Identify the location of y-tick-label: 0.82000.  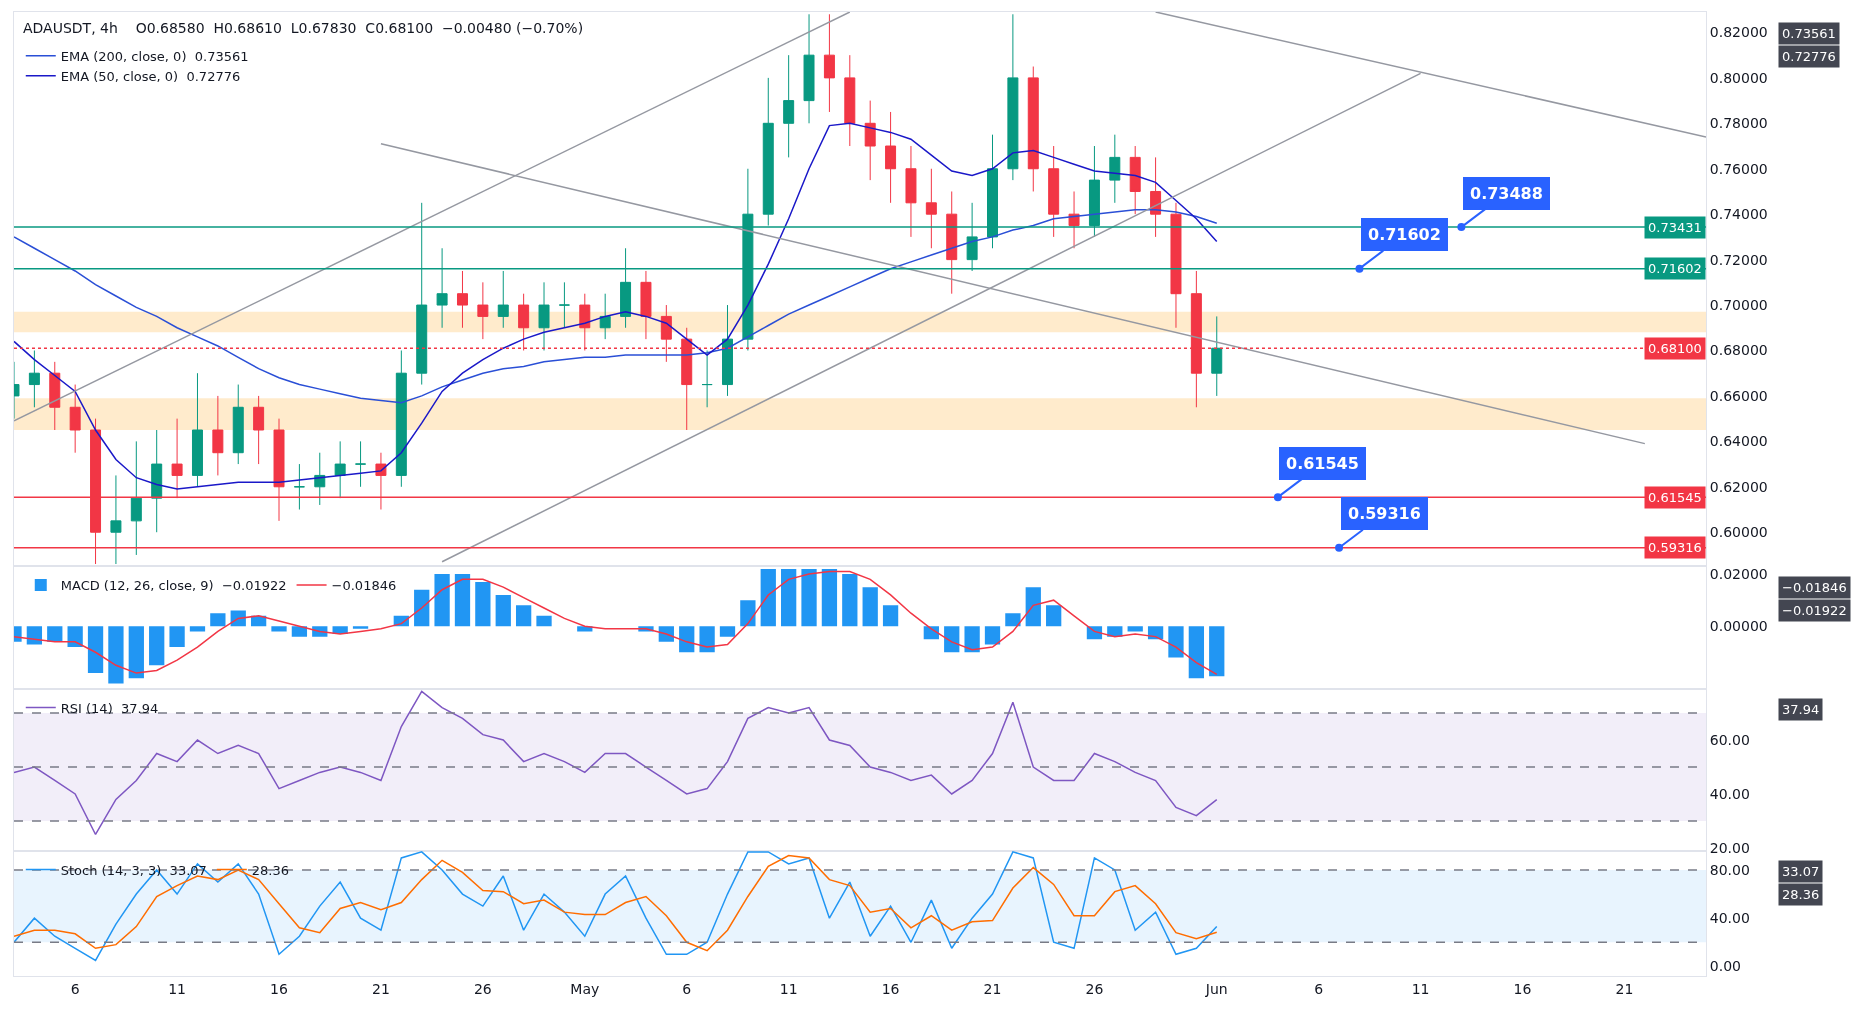
(1738, 32).